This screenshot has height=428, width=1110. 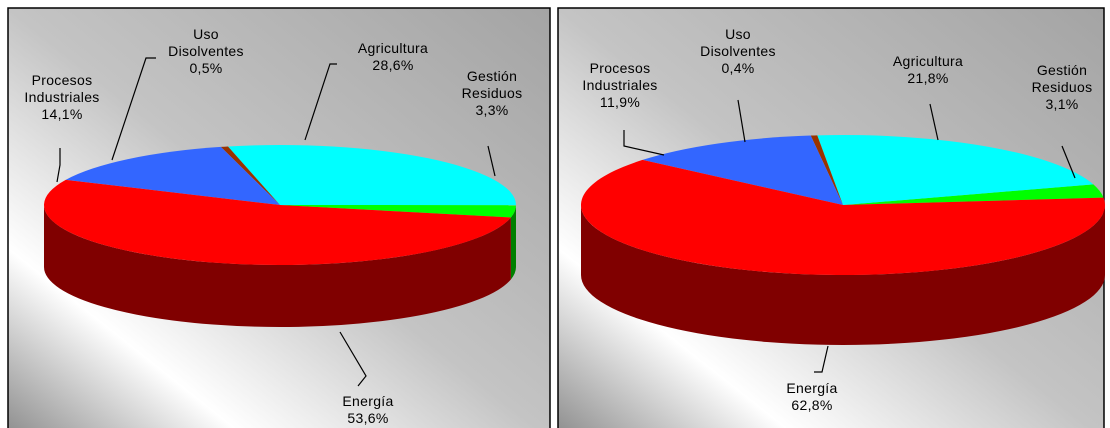 What do you see at coordinates (738, 68) in the screenshot?
I see `value-label: 0,4%` at bounding box center [738, 68].